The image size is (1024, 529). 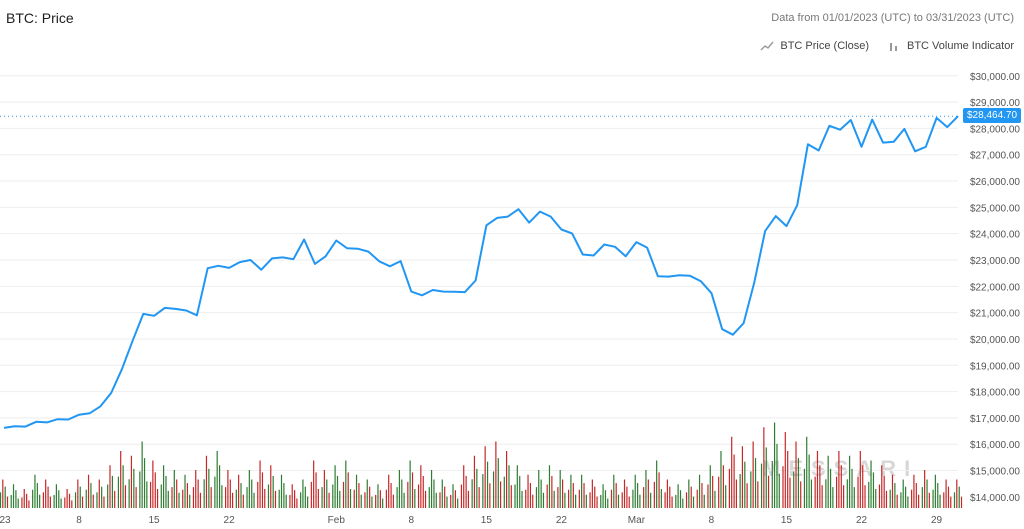 What do you see at coordinates (995, 182) in the screenshot?
I see `y-tick-label: $26,000.00` at bounding box center [995, 182].